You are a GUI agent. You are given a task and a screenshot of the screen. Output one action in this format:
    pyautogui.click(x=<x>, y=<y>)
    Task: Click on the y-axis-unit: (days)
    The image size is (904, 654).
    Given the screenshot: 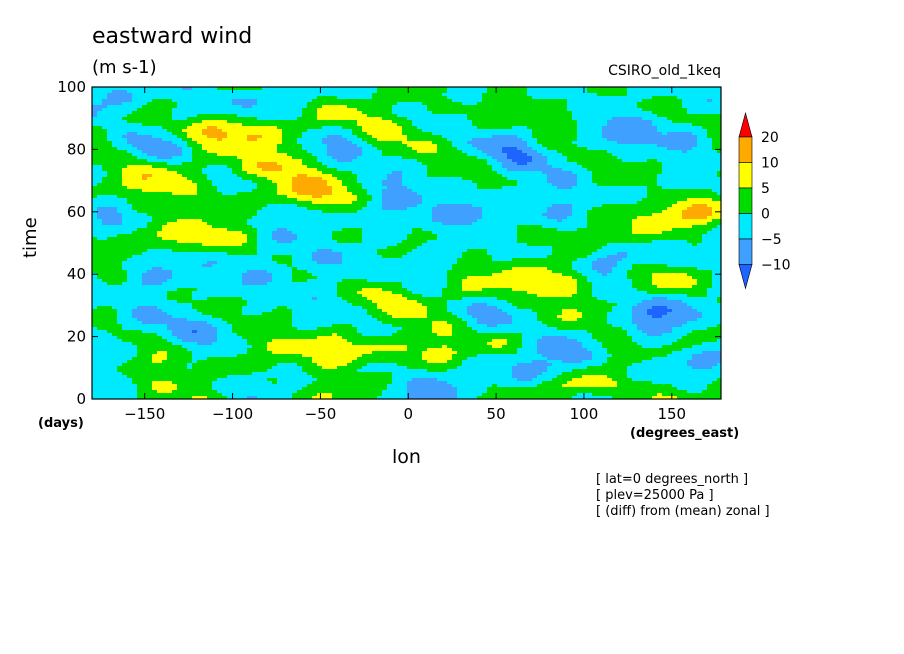 What is the action you would take?
    pyautogui.click(x=61, y=423)
    